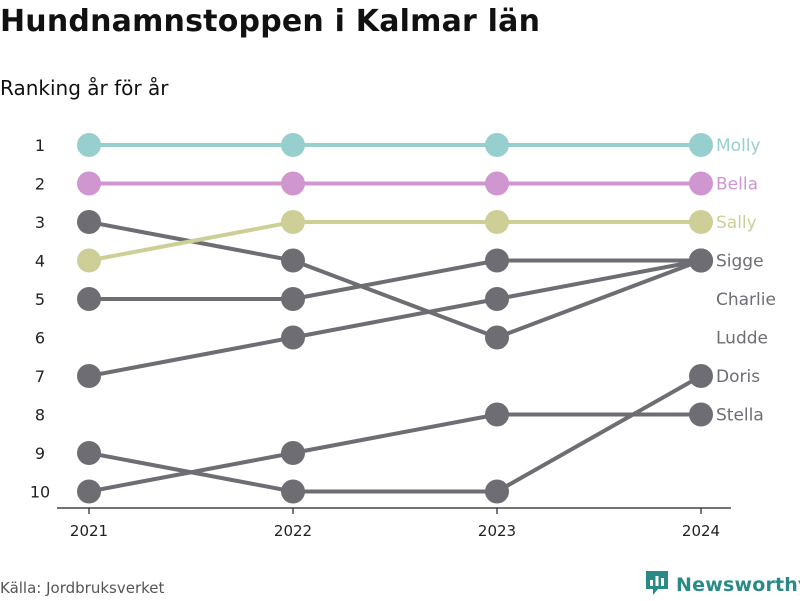  I want to click on y-tick-label: 10, so click(40, 492).